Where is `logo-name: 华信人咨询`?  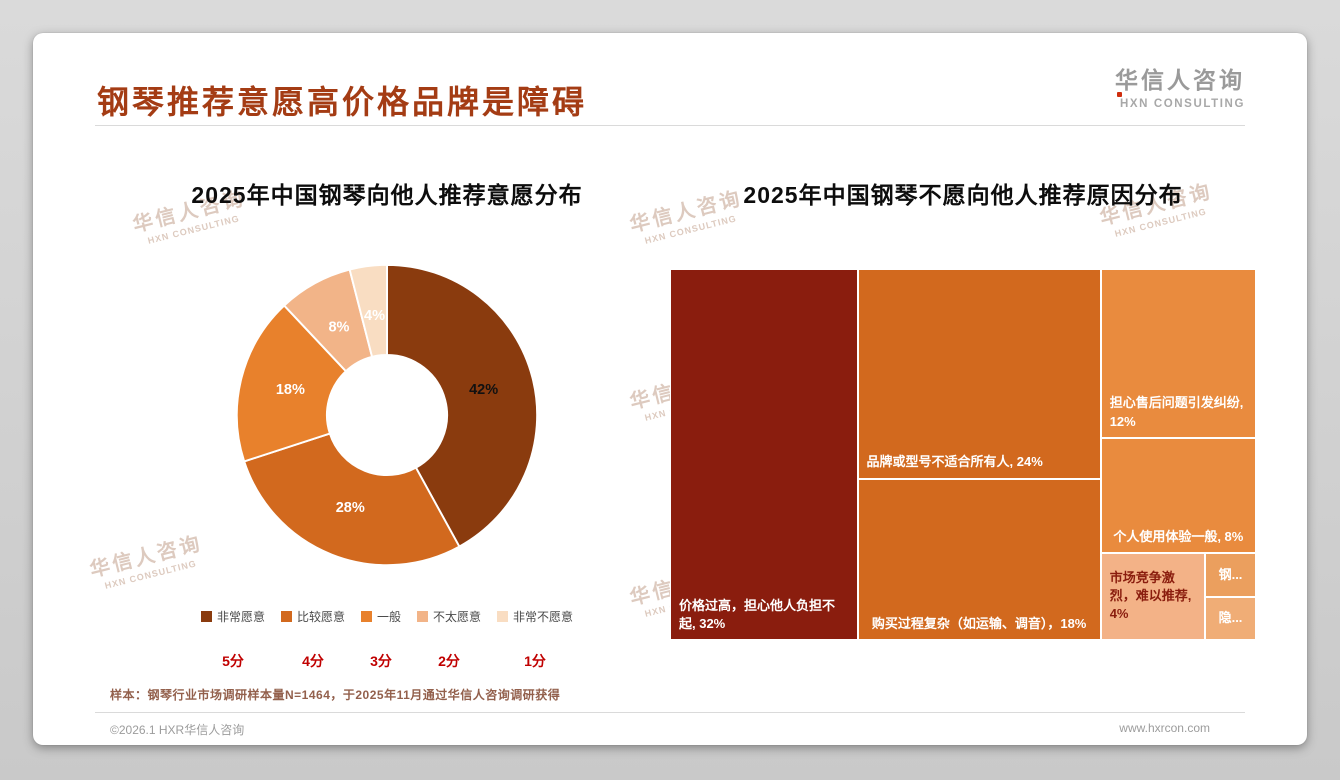
logo-name: 华信人咨询 is located at coordinates (1180, 80).